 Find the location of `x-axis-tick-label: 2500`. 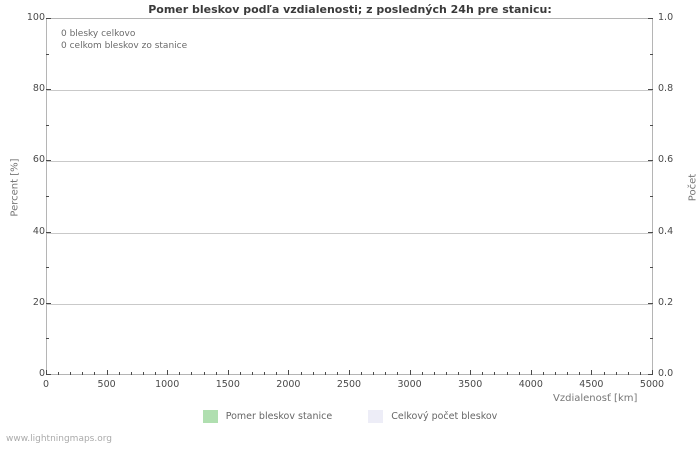

x-axis-tick-label: 2500 is located at coordinates (349, 384).